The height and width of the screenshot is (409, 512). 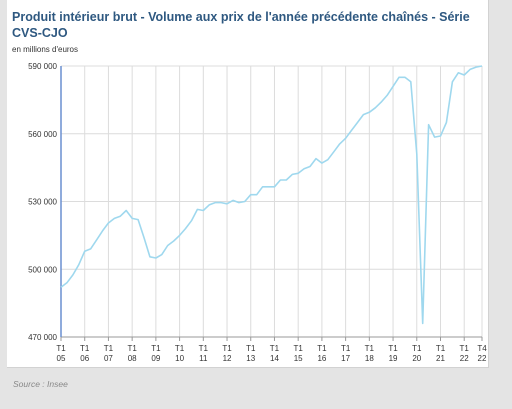 I want to click on y-tick-labels: 470 000 500 000 530 000 560 000 590 000, so click(x=42, y=202).